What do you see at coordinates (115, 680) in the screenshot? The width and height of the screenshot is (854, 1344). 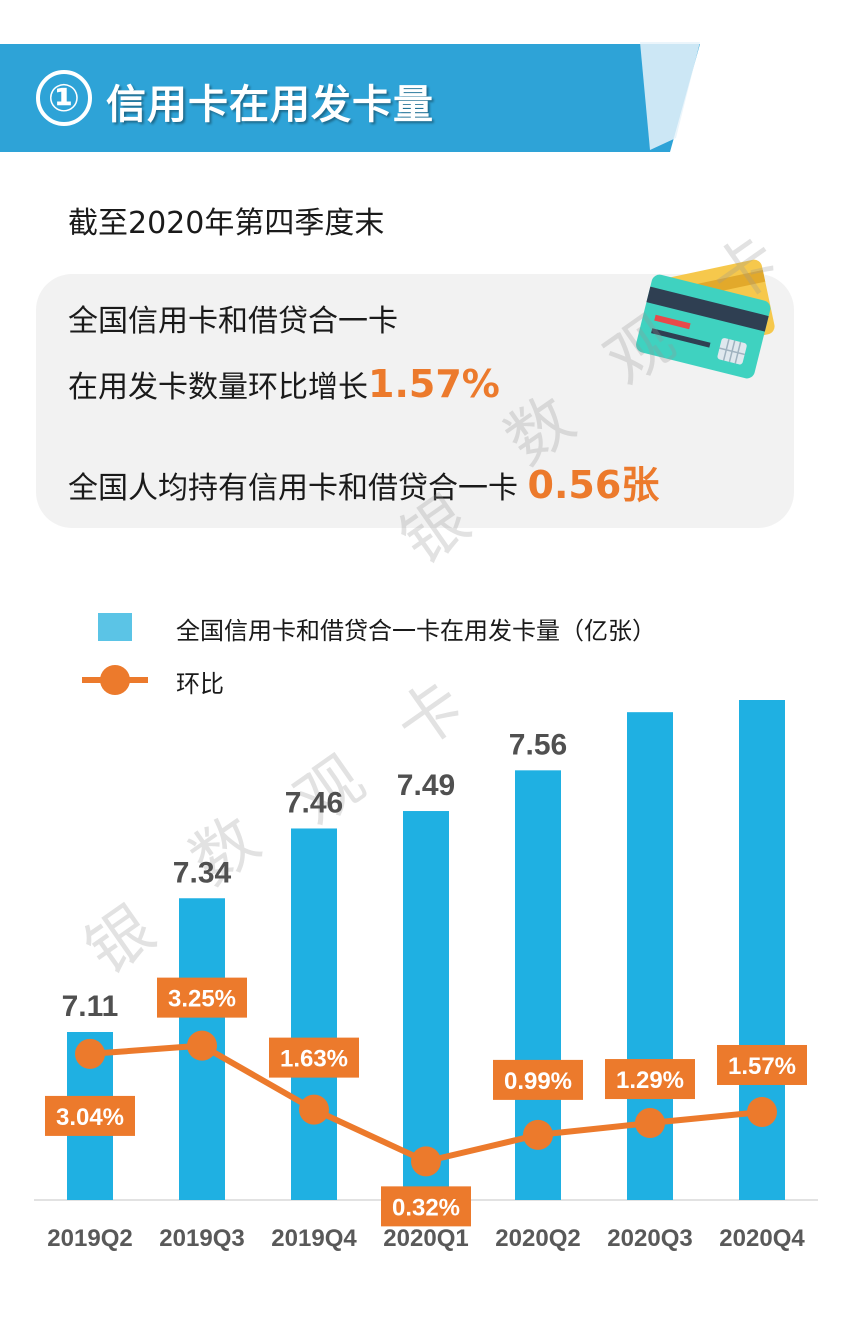 I see `legend-line-swatch` at bounding box center [115, 680].